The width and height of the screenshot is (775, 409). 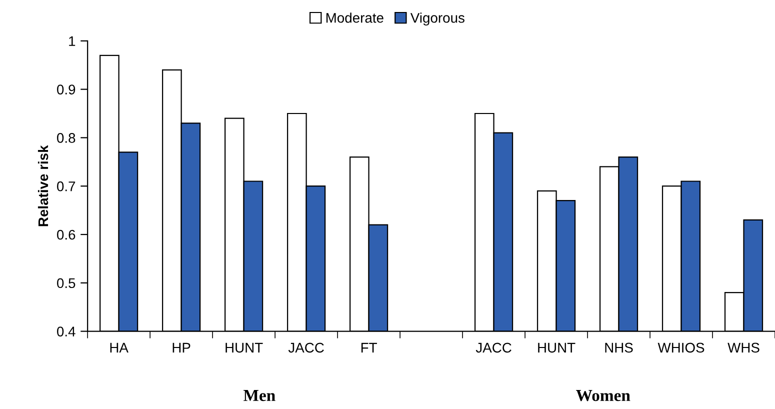 I want to click on text: Men, so click(x=260, y=396).